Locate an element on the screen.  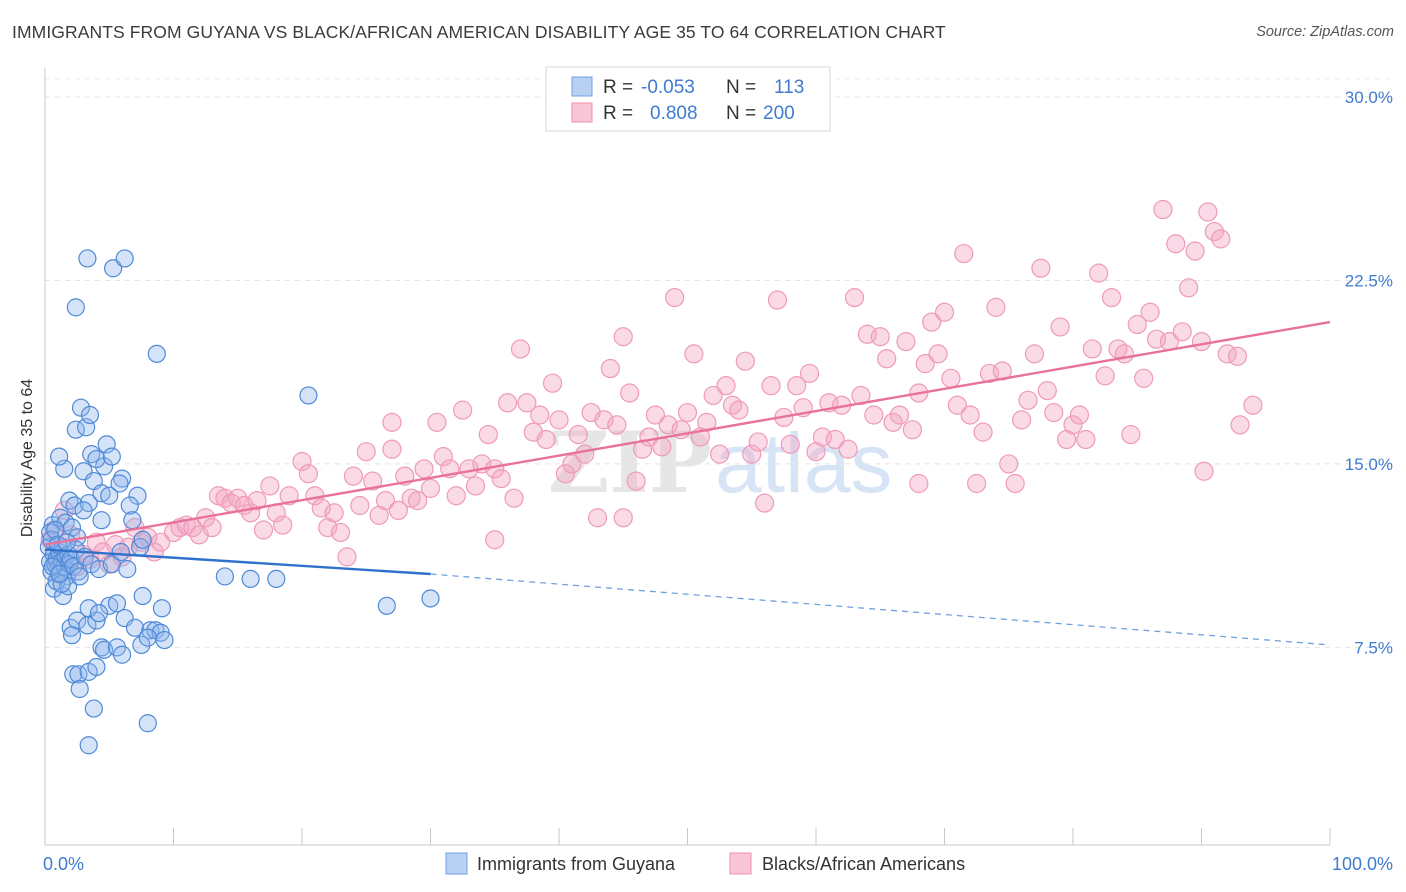
legend-r-value-1: -0.053 is located at coordinates (668, 87).